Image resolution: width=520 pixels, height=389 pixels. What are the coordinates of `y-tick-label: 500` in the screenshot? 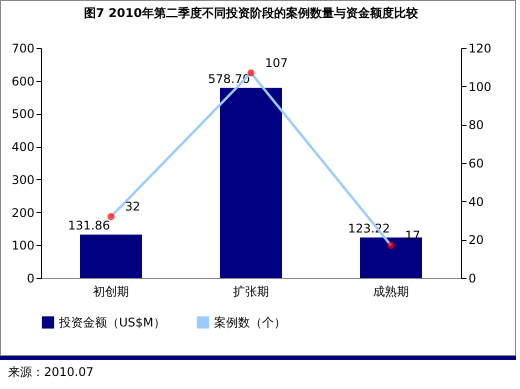 It's located at (23, 114).